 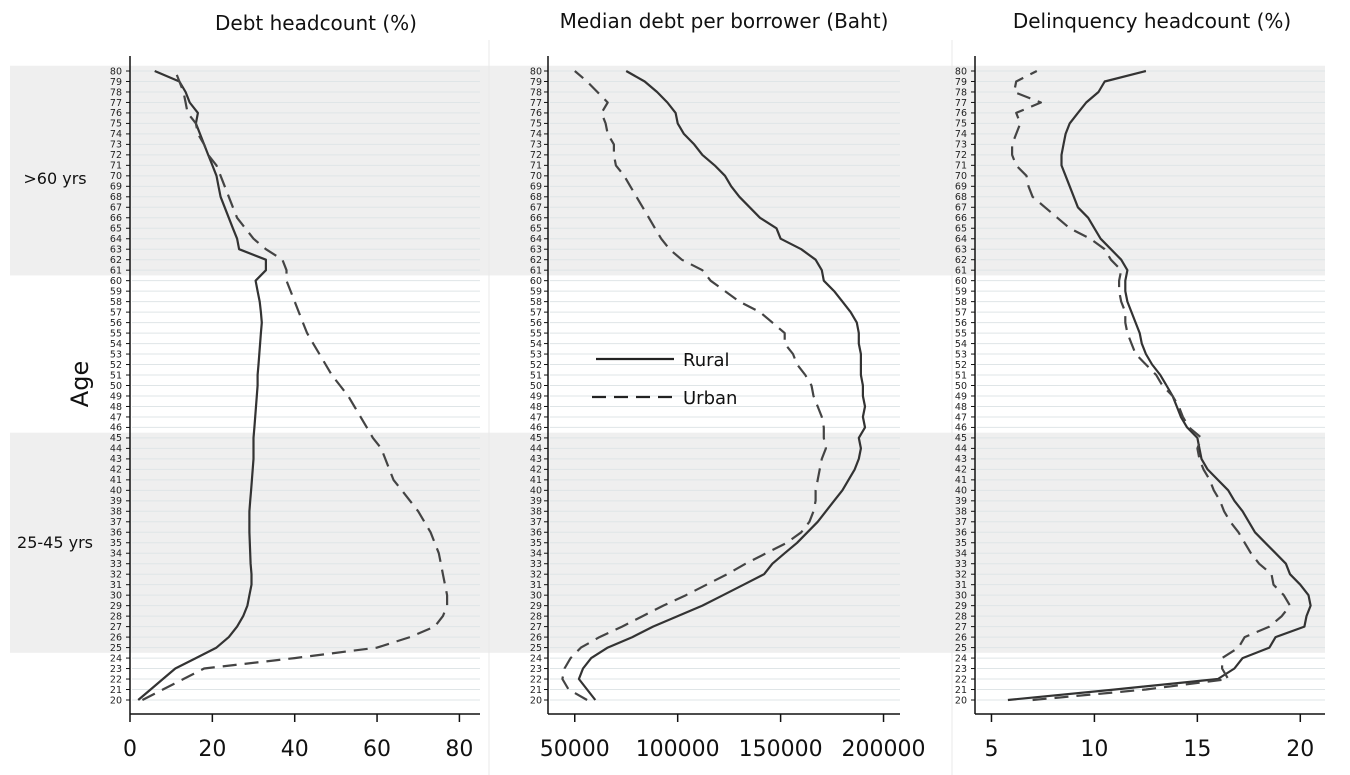 What do you see at coordinates (212, 749) in the screenshot?
I see `x-tick-label: 20` at bounding box center [212, 749].